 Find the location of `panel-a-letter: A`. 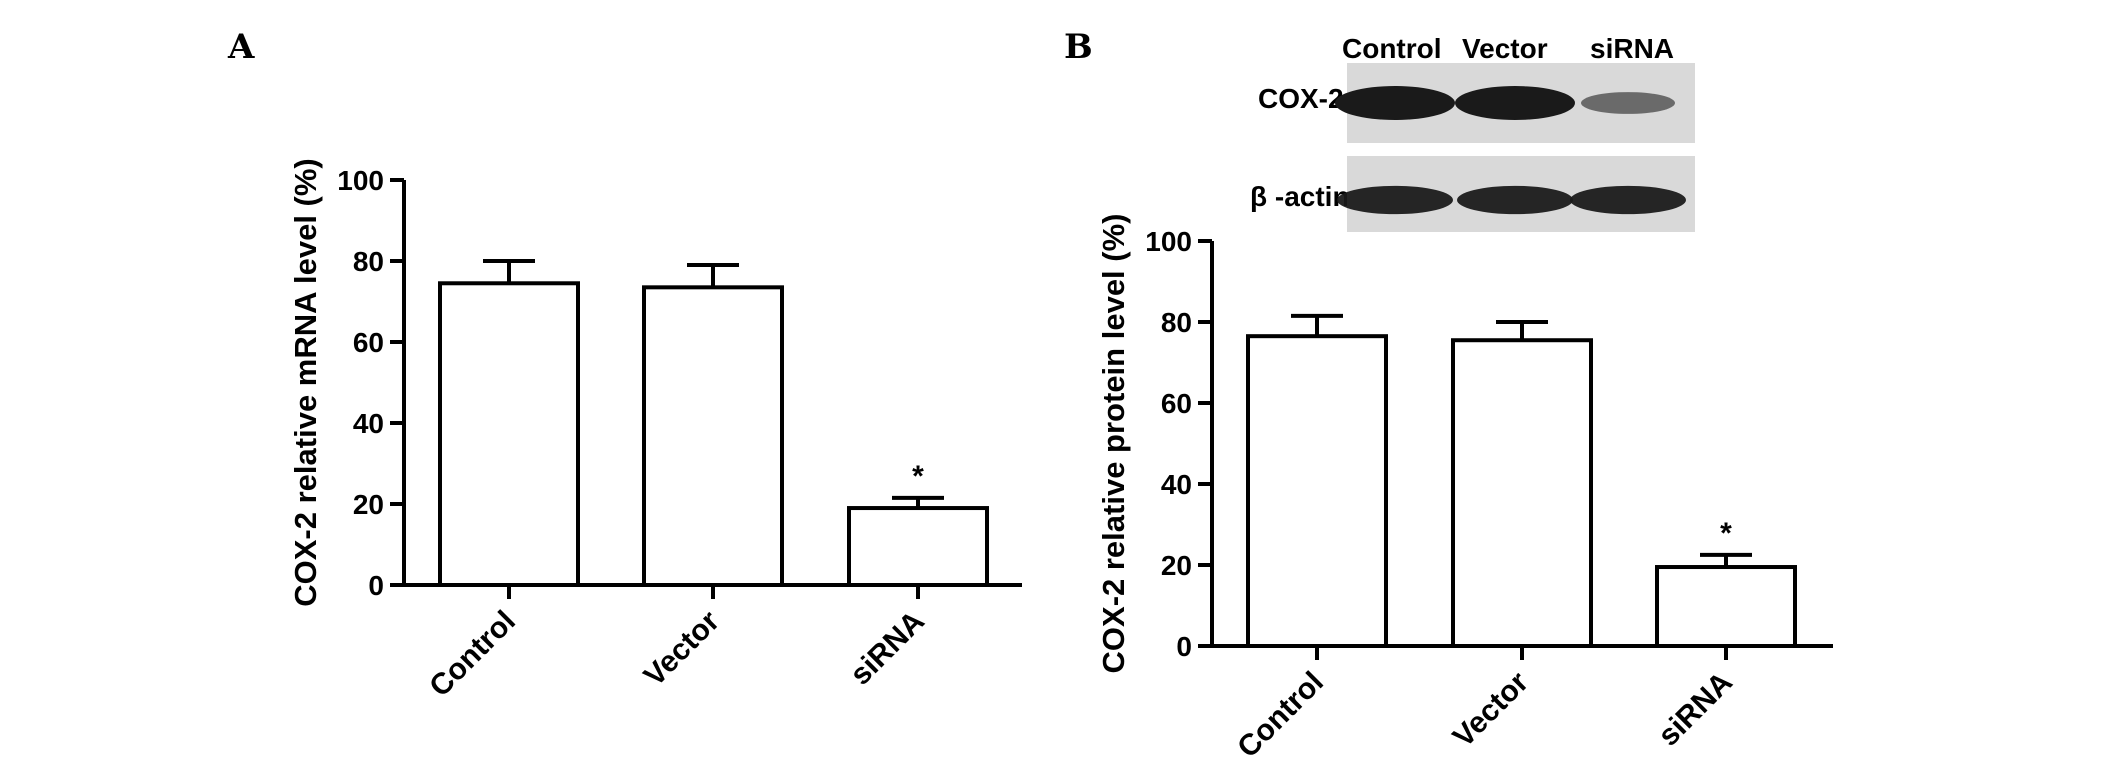

panel-a-letter: A is located at coordinates (241, 47).